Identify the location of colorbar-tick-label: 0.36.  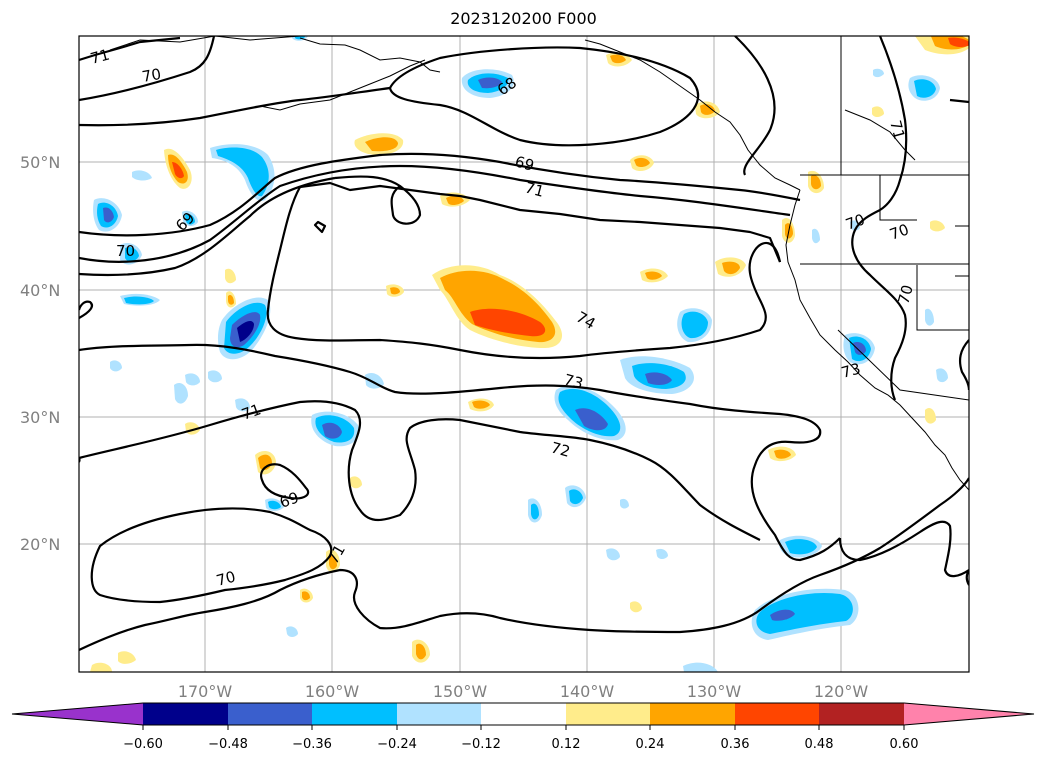
(735, 744).